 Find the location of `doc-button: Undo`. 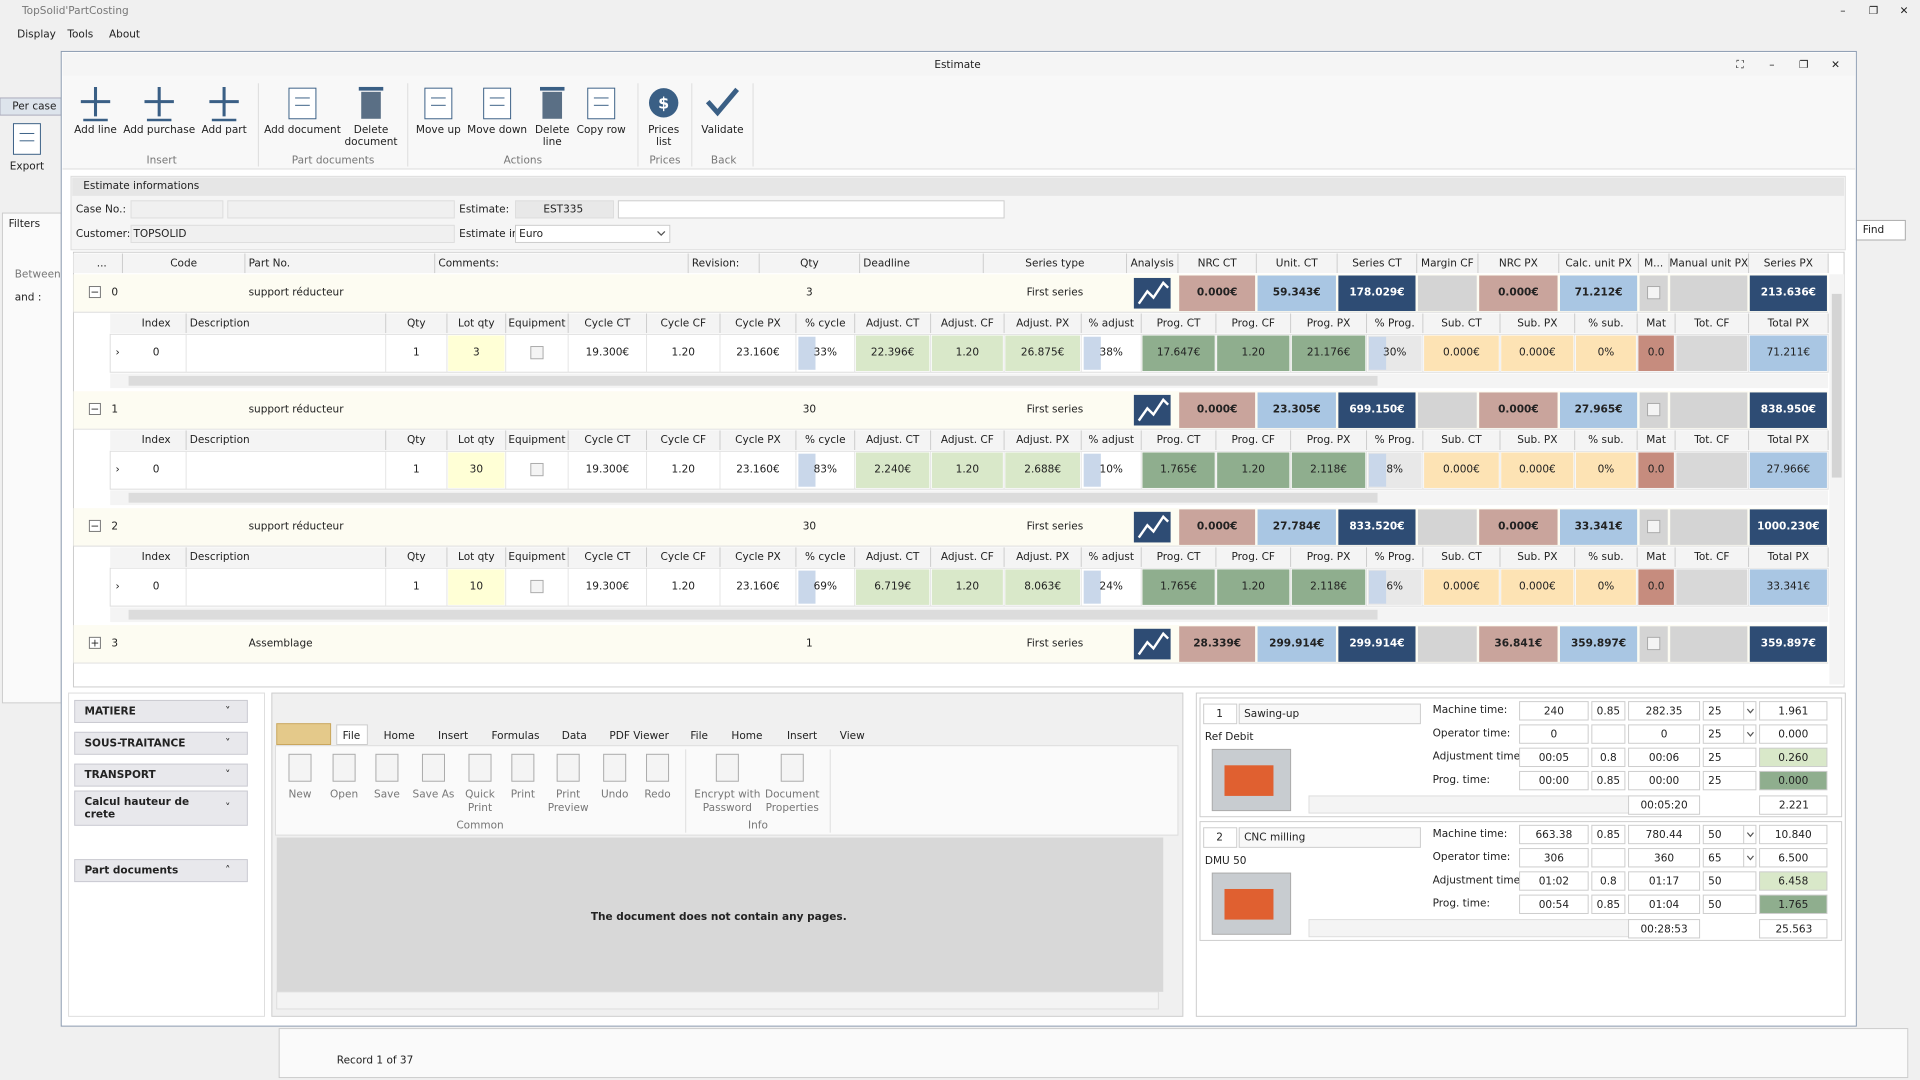

doc-button: Undo is located at coordinates (614, 795).